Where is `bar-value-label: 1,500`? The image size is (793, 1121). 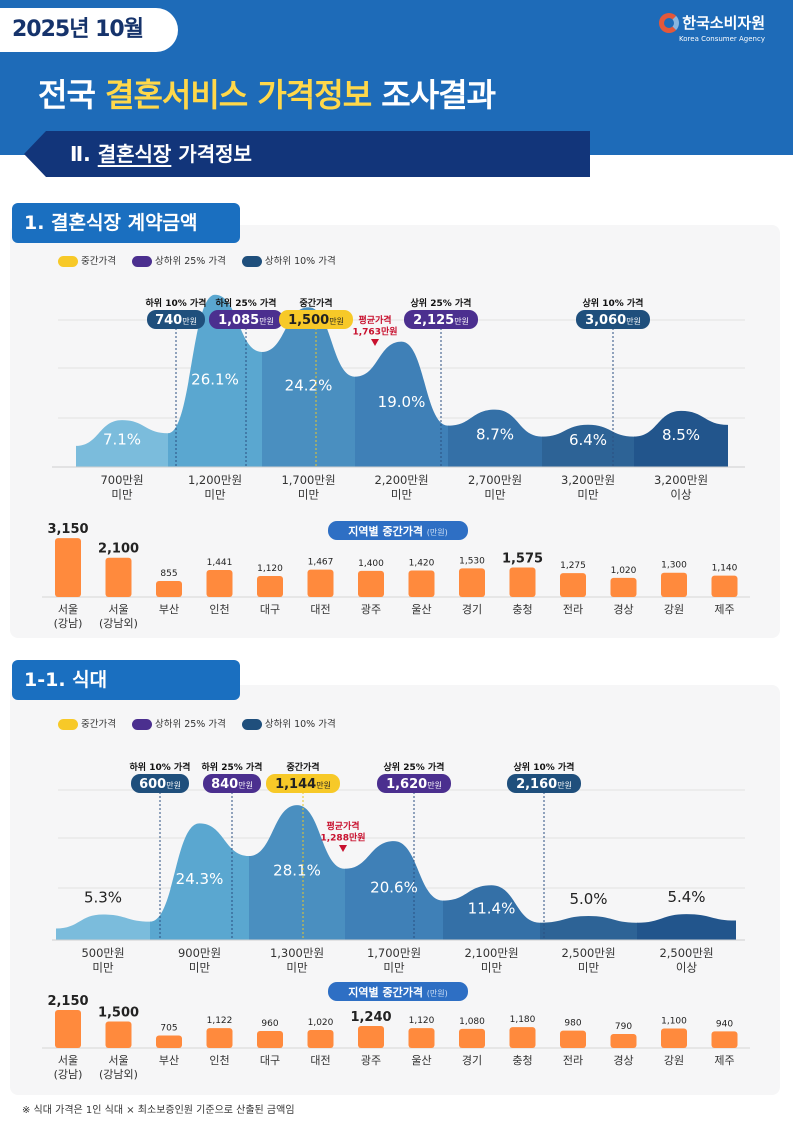
bar-value-label: 1,500 is located at coordinates (118, 1012).